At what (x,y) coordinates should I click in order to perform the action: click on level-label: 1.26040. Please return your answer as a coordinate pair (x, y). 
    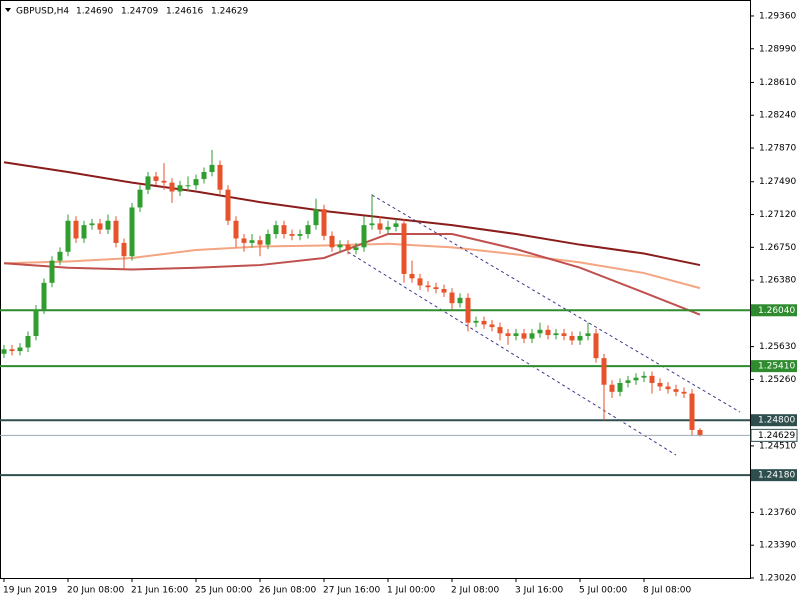
    Looking at the image, I should click on (776, 311).